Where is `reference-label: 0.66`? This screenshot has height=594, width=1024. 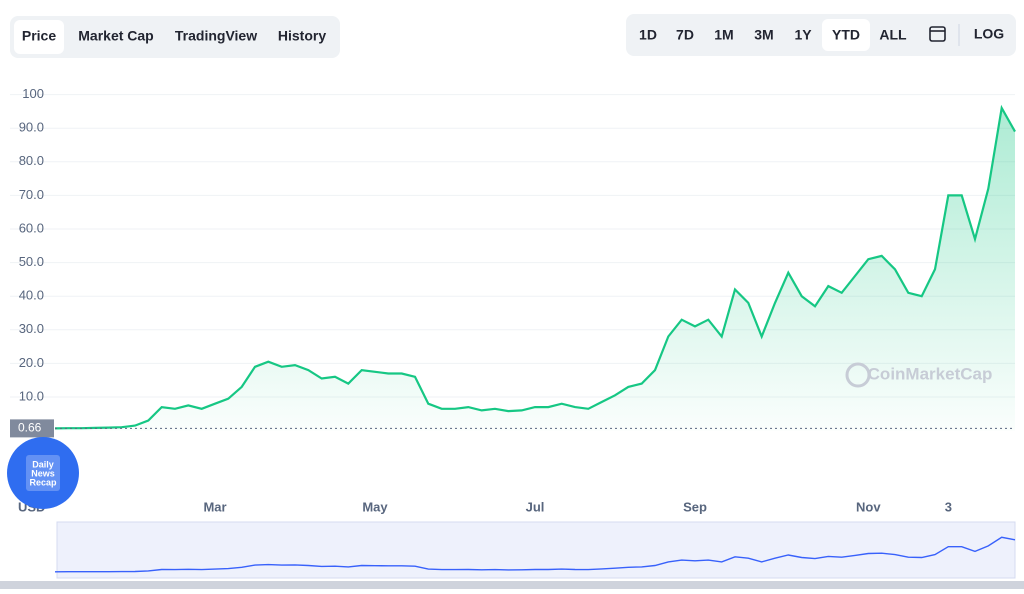 reference-label: 0.66 is located at coordinates (30, 428).